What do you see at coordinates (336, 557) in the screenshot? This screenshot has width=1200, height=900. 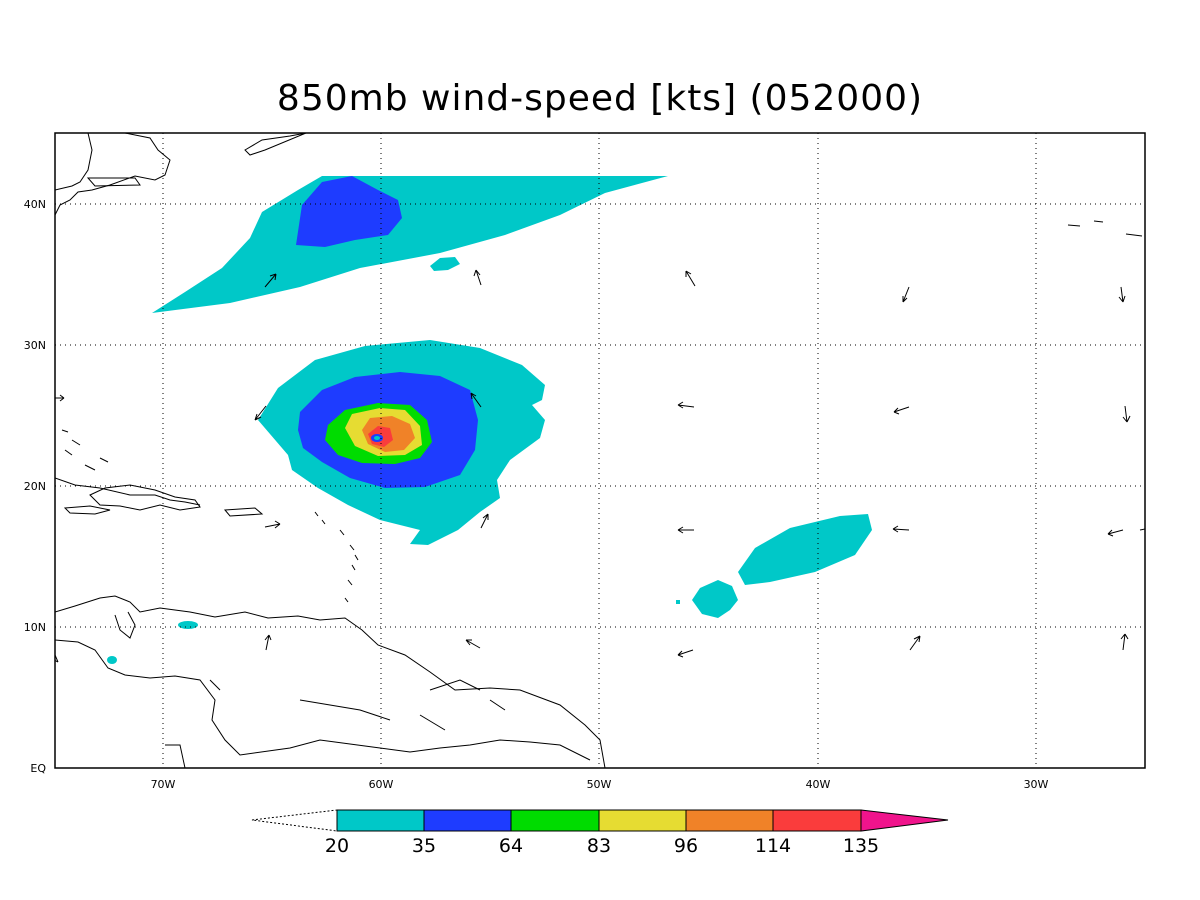 I see `coast-lesser-antilles` at bounding box center [336, 557].